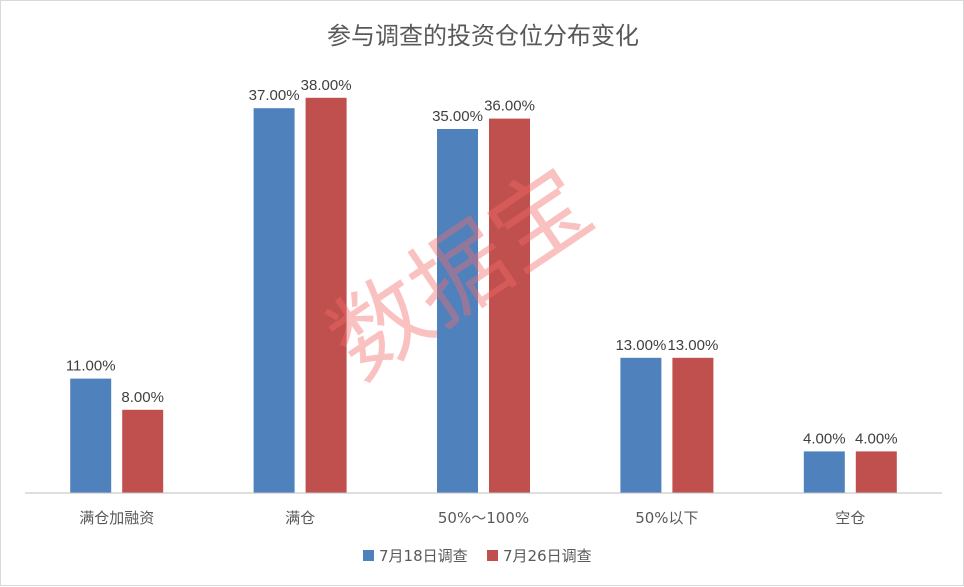 This screenshot has width=964, height=587. What do you see at coordinates (91, 366) in the screenshot?
I see `data-label-1-1: 11.00%` at bounding box center [91, 366].